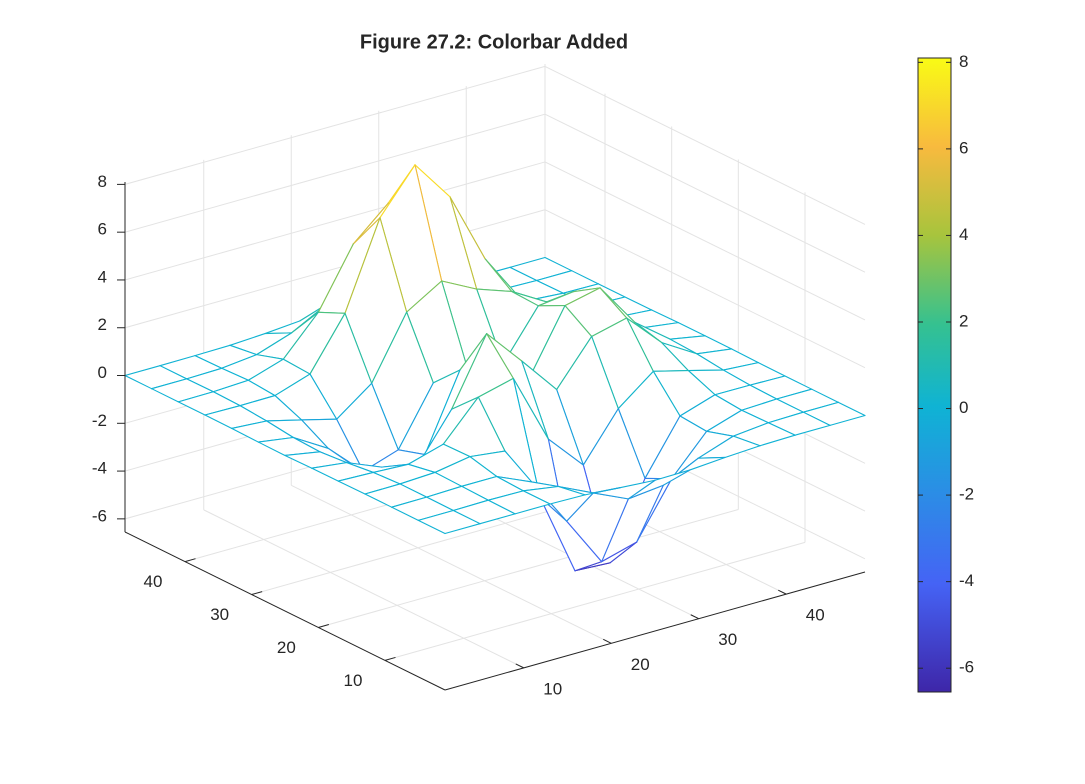  What do you see at coordinates (353, 680) in the screenshot?
I see `y-tick-label: 10` at bounding box center [353, 680].